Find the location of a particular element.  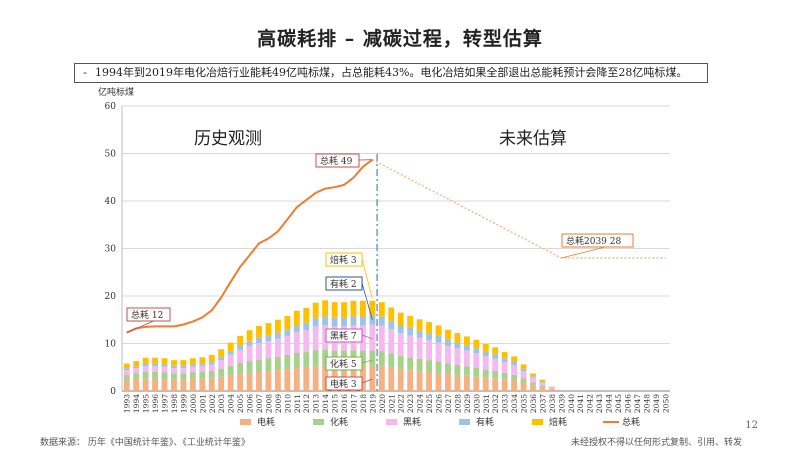

x-tick-label: 2037 is located at coordinates (542, 403).